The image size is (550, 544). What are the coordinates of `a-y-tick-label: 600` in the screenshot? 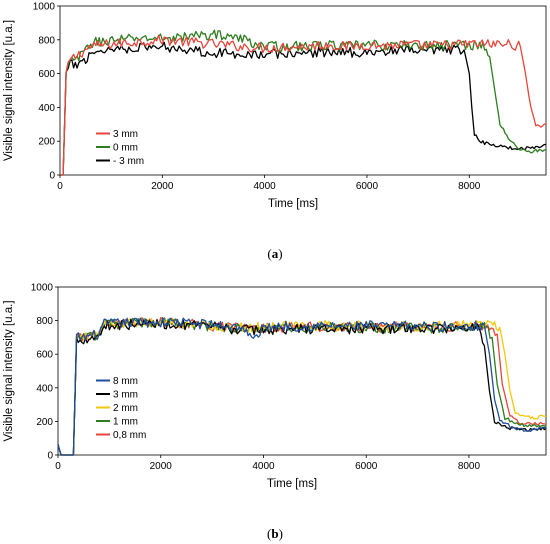 It's located at (46, 74).